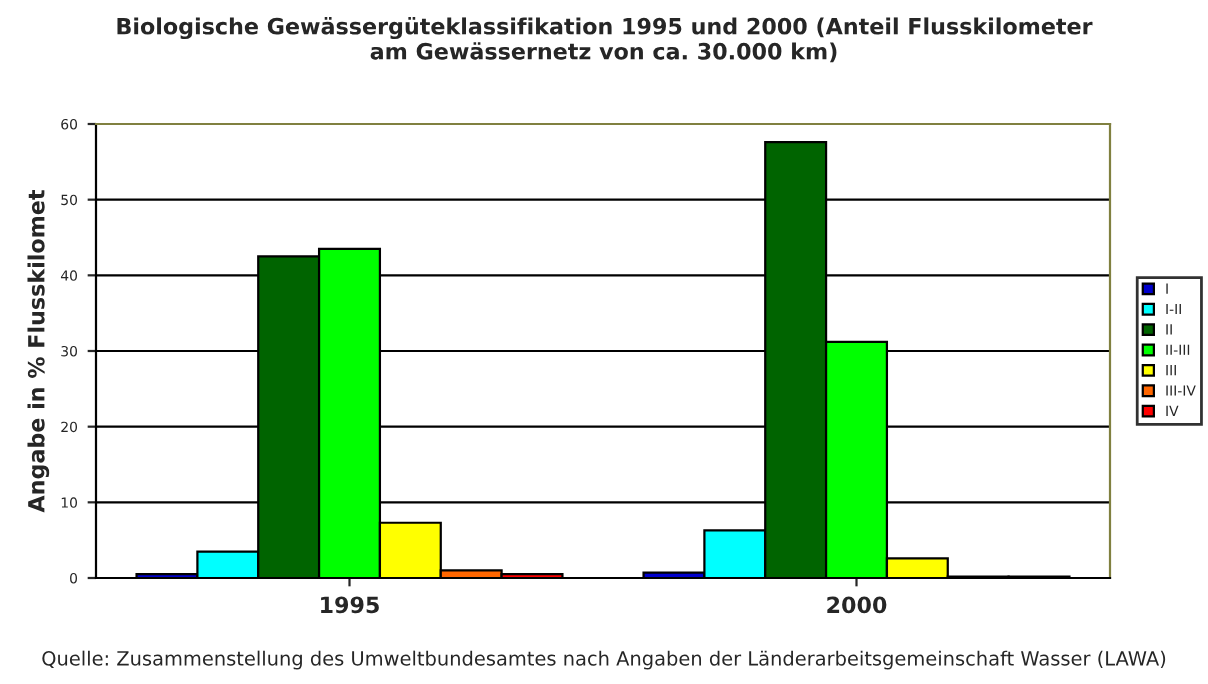  What do you see at coordinates (604, 660) in the screenshot?
I see `source-note: Quelle: Zusammenstellung des Umweltbundesamtes nach Angaben der Länderarbeitsgemeinschaft Wasser (LAWA)` at bounding box center [604, 660].